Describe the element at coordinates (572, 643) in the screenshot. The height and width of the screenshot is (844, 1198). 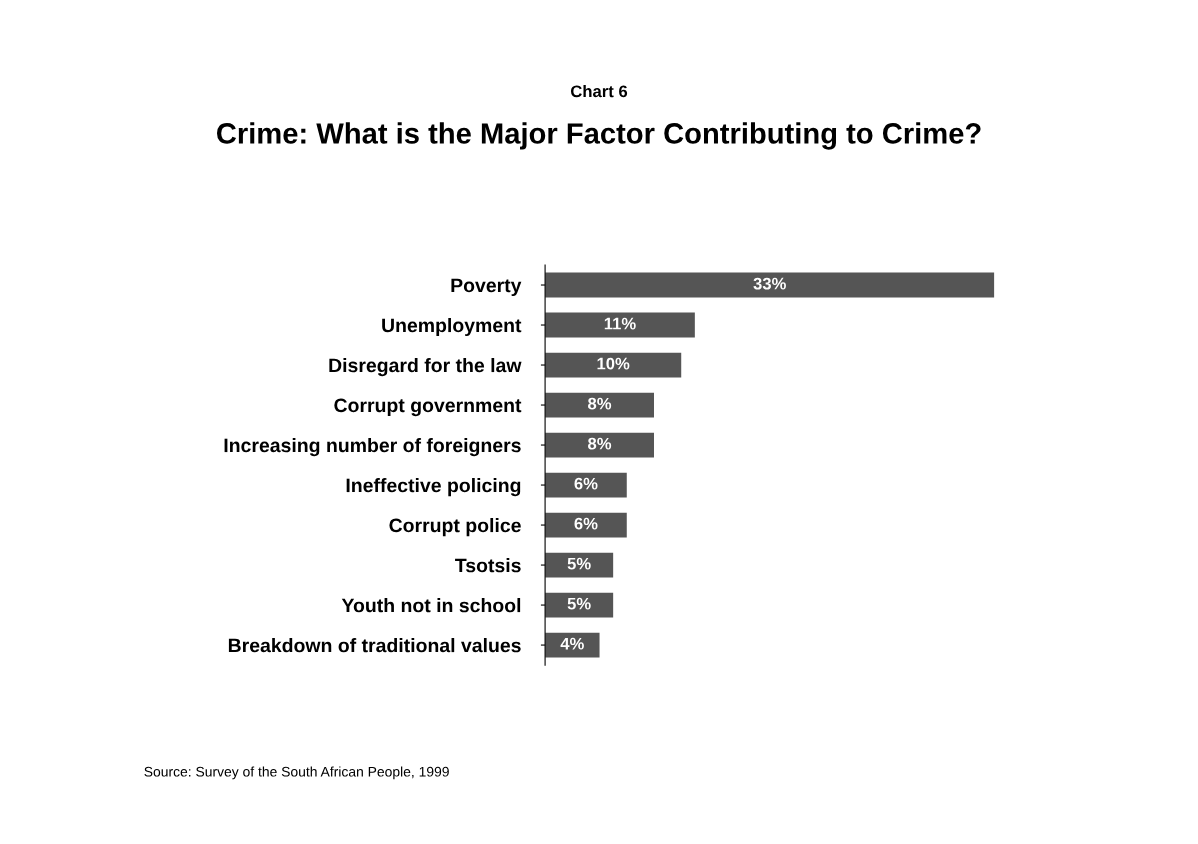
I see `data-label: 4%` at that location.